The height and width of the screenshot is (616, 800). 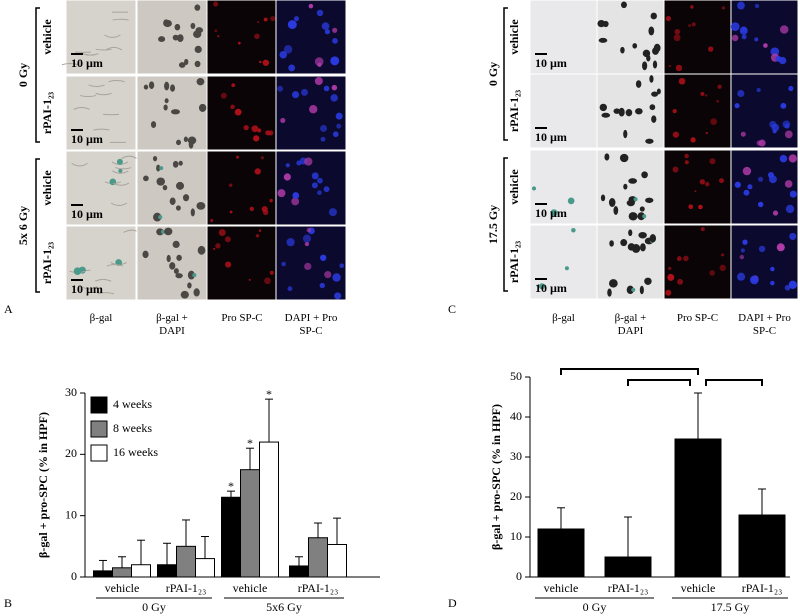 What do you see at coordinates (519, 576) in the screenshot?
I see `y-tick-label: 0` at bounding box center [519, 576].